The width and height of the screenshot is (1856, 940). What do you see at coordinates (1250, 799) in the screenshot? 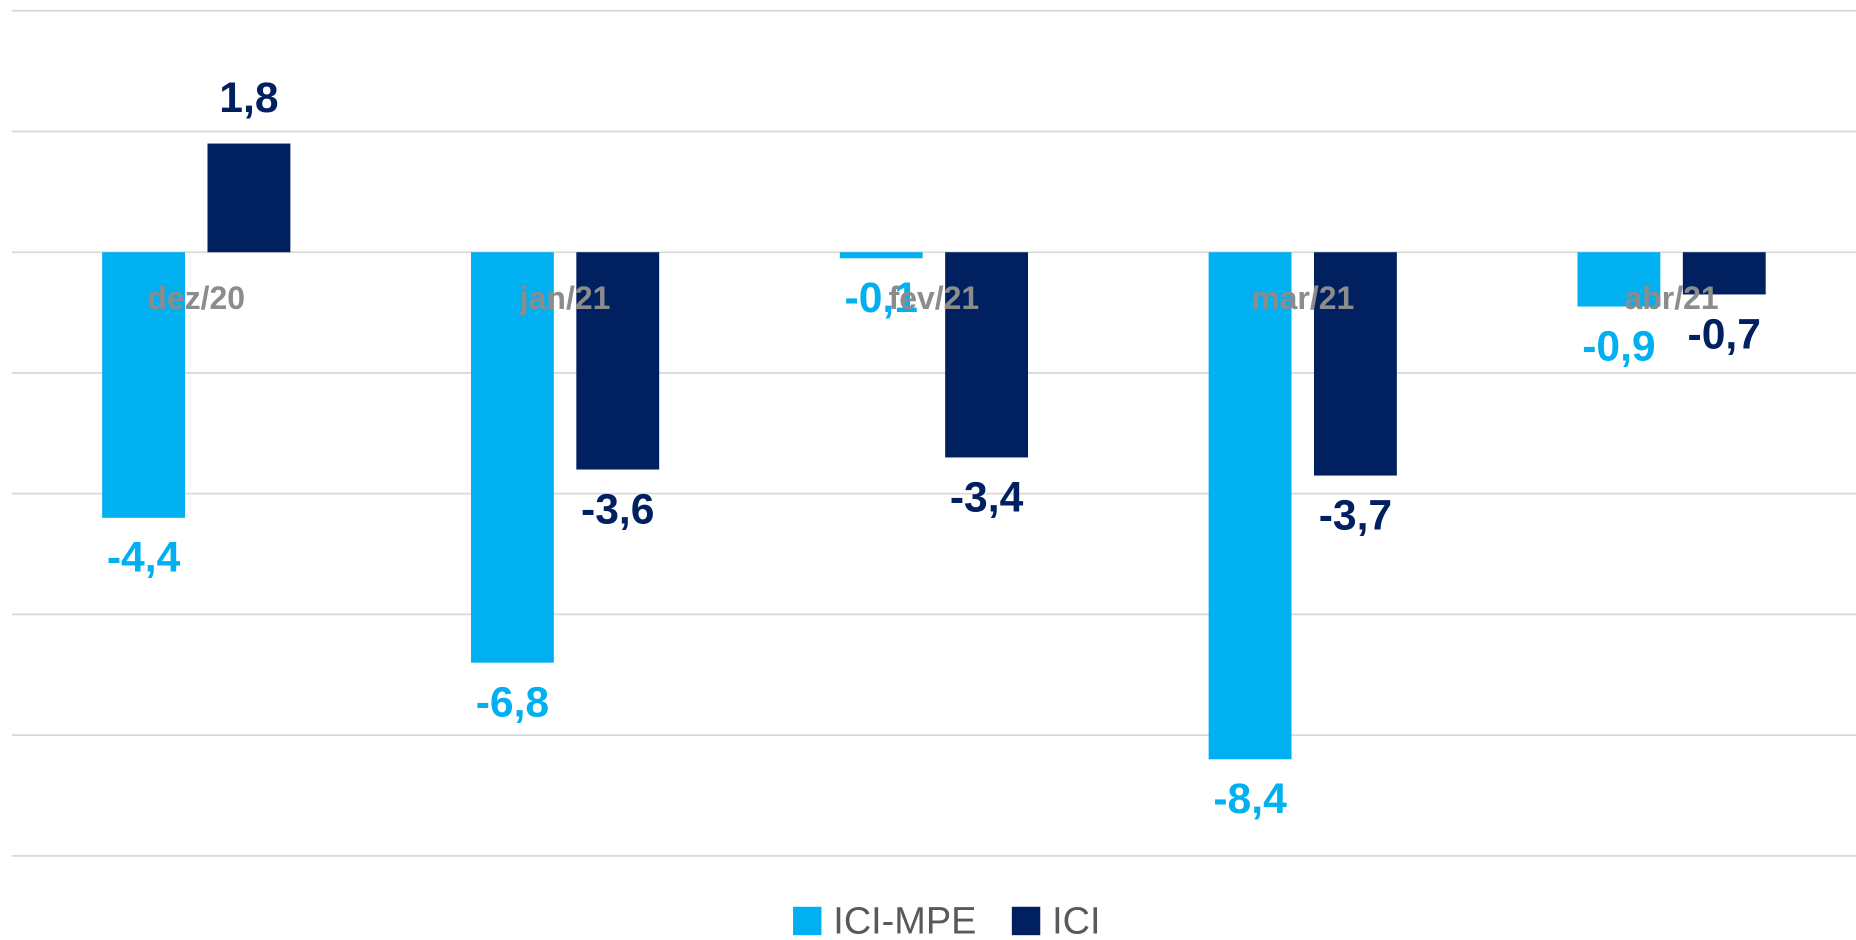
I see `data-label: -8,4` at bounding box center [1250, 799].